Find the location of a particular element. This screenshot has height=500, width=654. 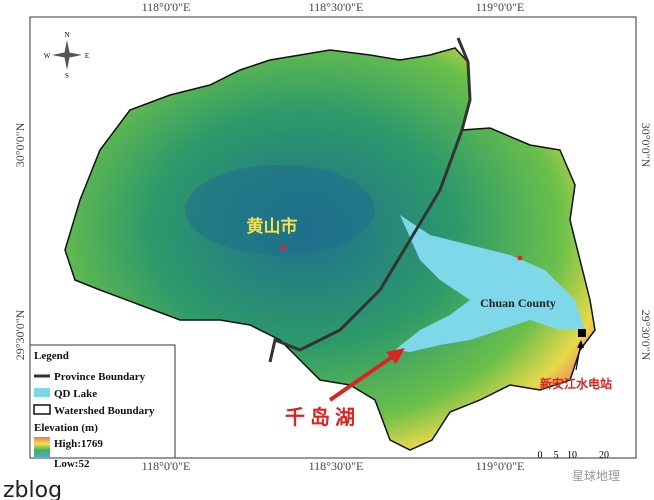

compass-w: W is located at coordinates (47, 56).